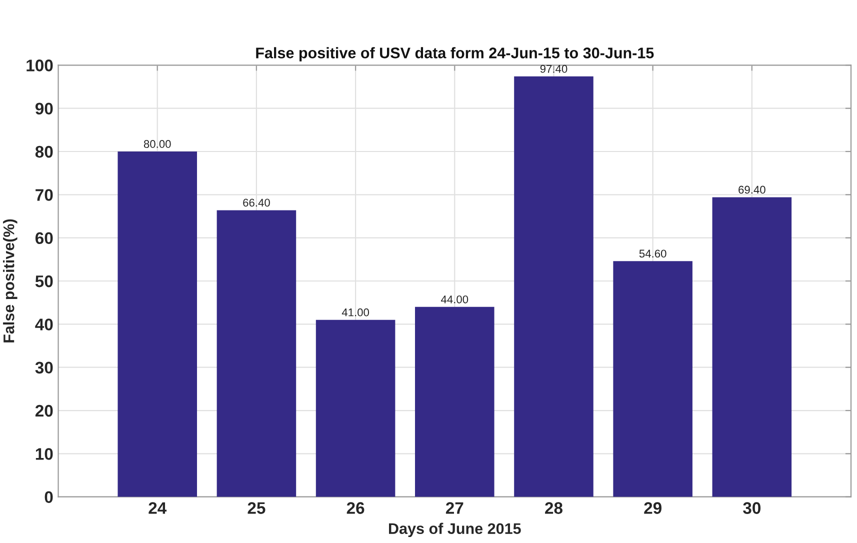  I want to click on data-label: 41.00, so click(356, 312).